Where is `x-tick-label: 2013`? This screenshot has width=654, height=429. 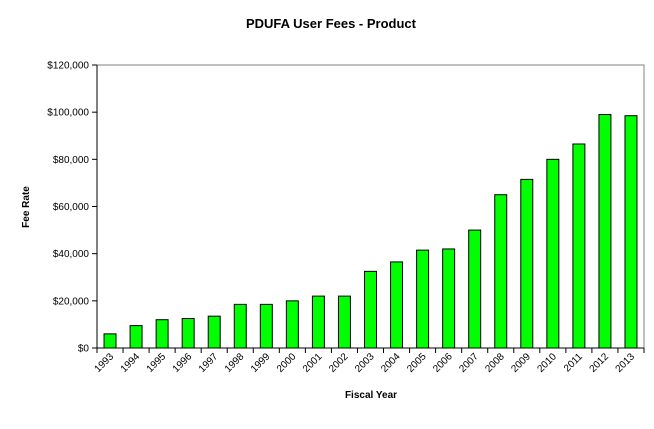 x-tick-label: 2013 is located at coordinates (626, 363).